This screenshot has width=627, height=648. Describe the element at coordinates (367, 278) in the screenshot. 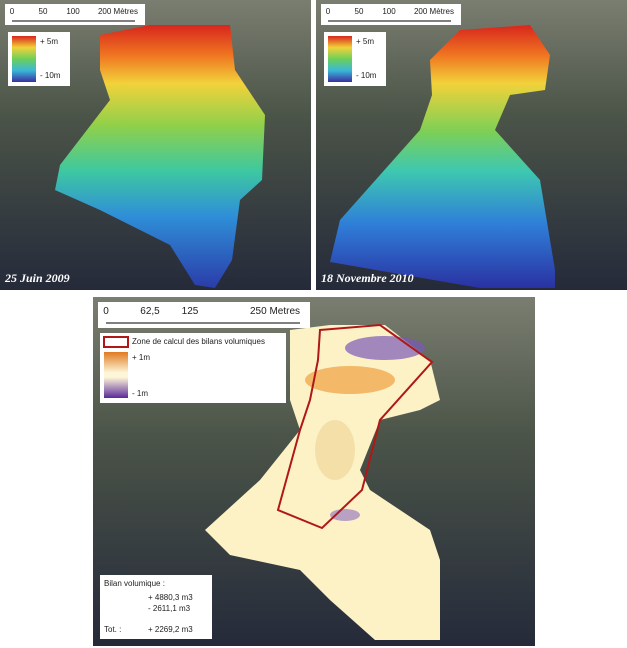

I see `date-label: 18 Novembre 2010` at that location.